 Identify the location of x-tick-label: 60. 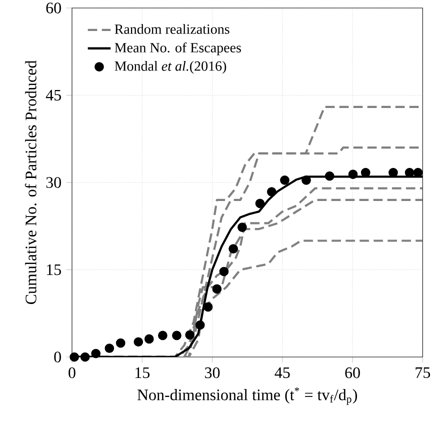
(352, 372).